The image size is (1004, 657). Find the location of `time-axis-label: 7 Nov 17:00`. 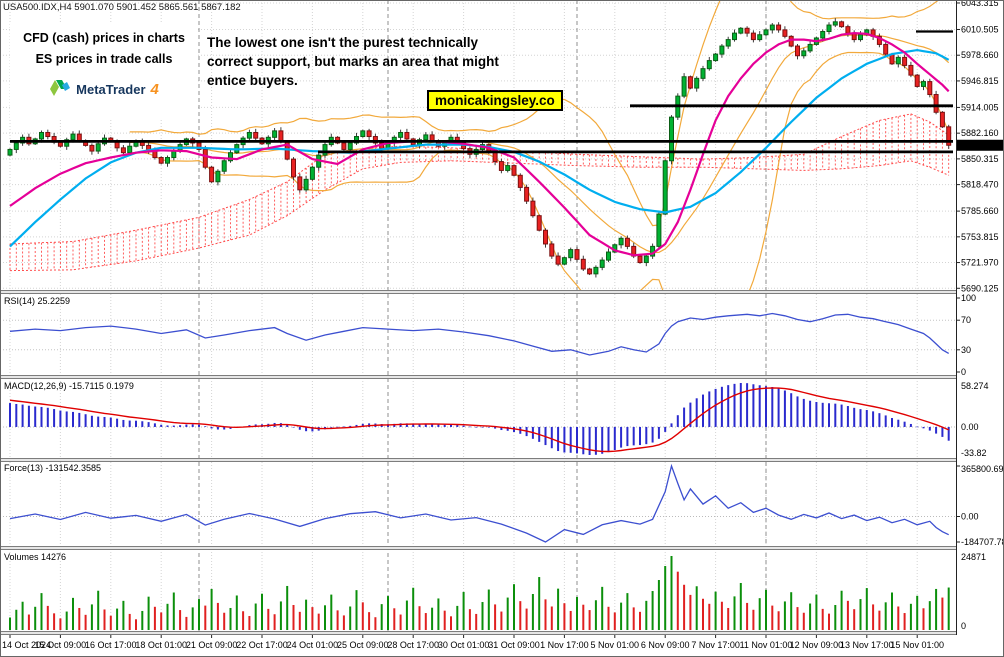

time-axis-label: 7 Nov 17:00 is located at coordinates (715, 645).